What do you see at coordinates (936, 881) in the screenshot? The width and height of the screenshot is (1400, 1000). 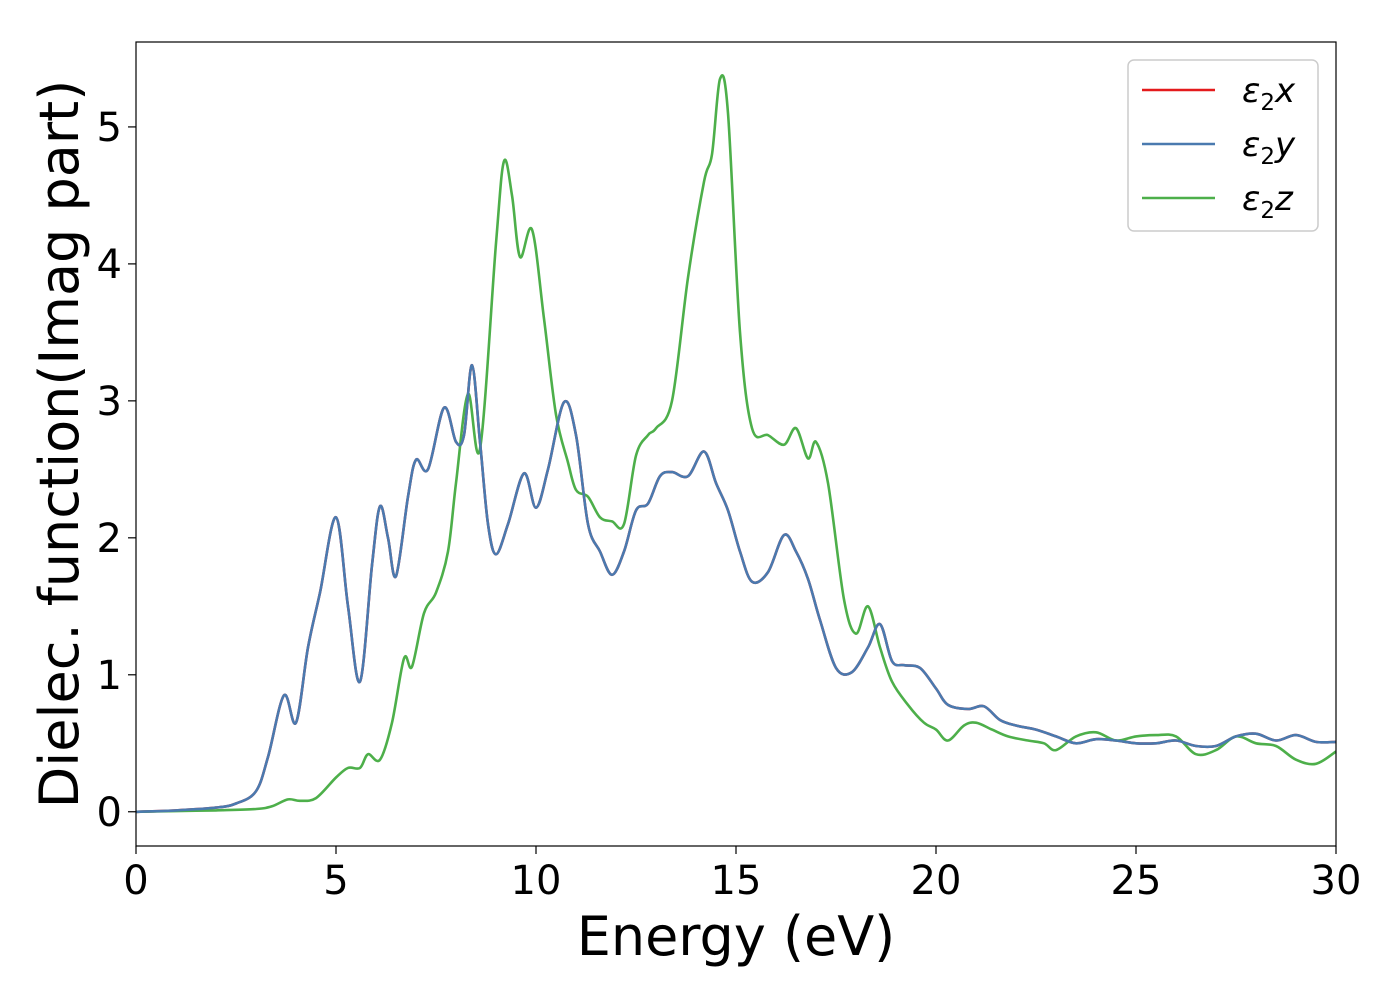 I see `x-tick-label: 20` at bounding box center [936, 881].